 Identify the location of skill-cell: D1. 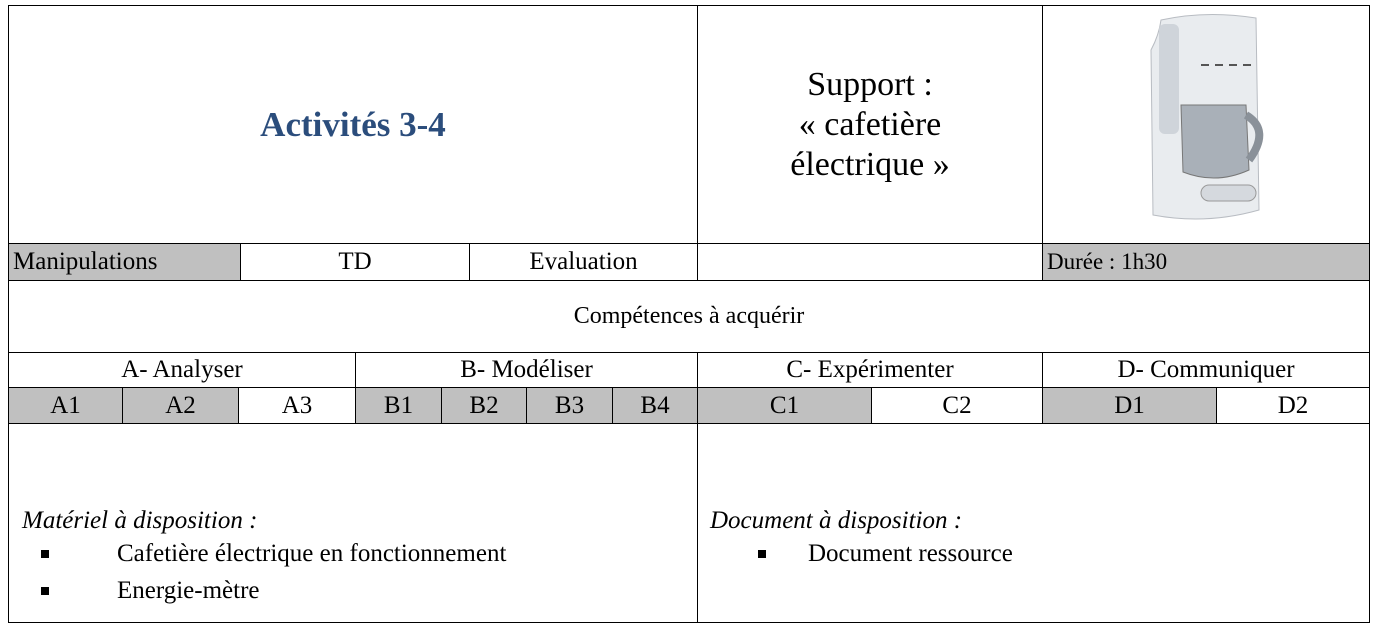
(1129, 405).